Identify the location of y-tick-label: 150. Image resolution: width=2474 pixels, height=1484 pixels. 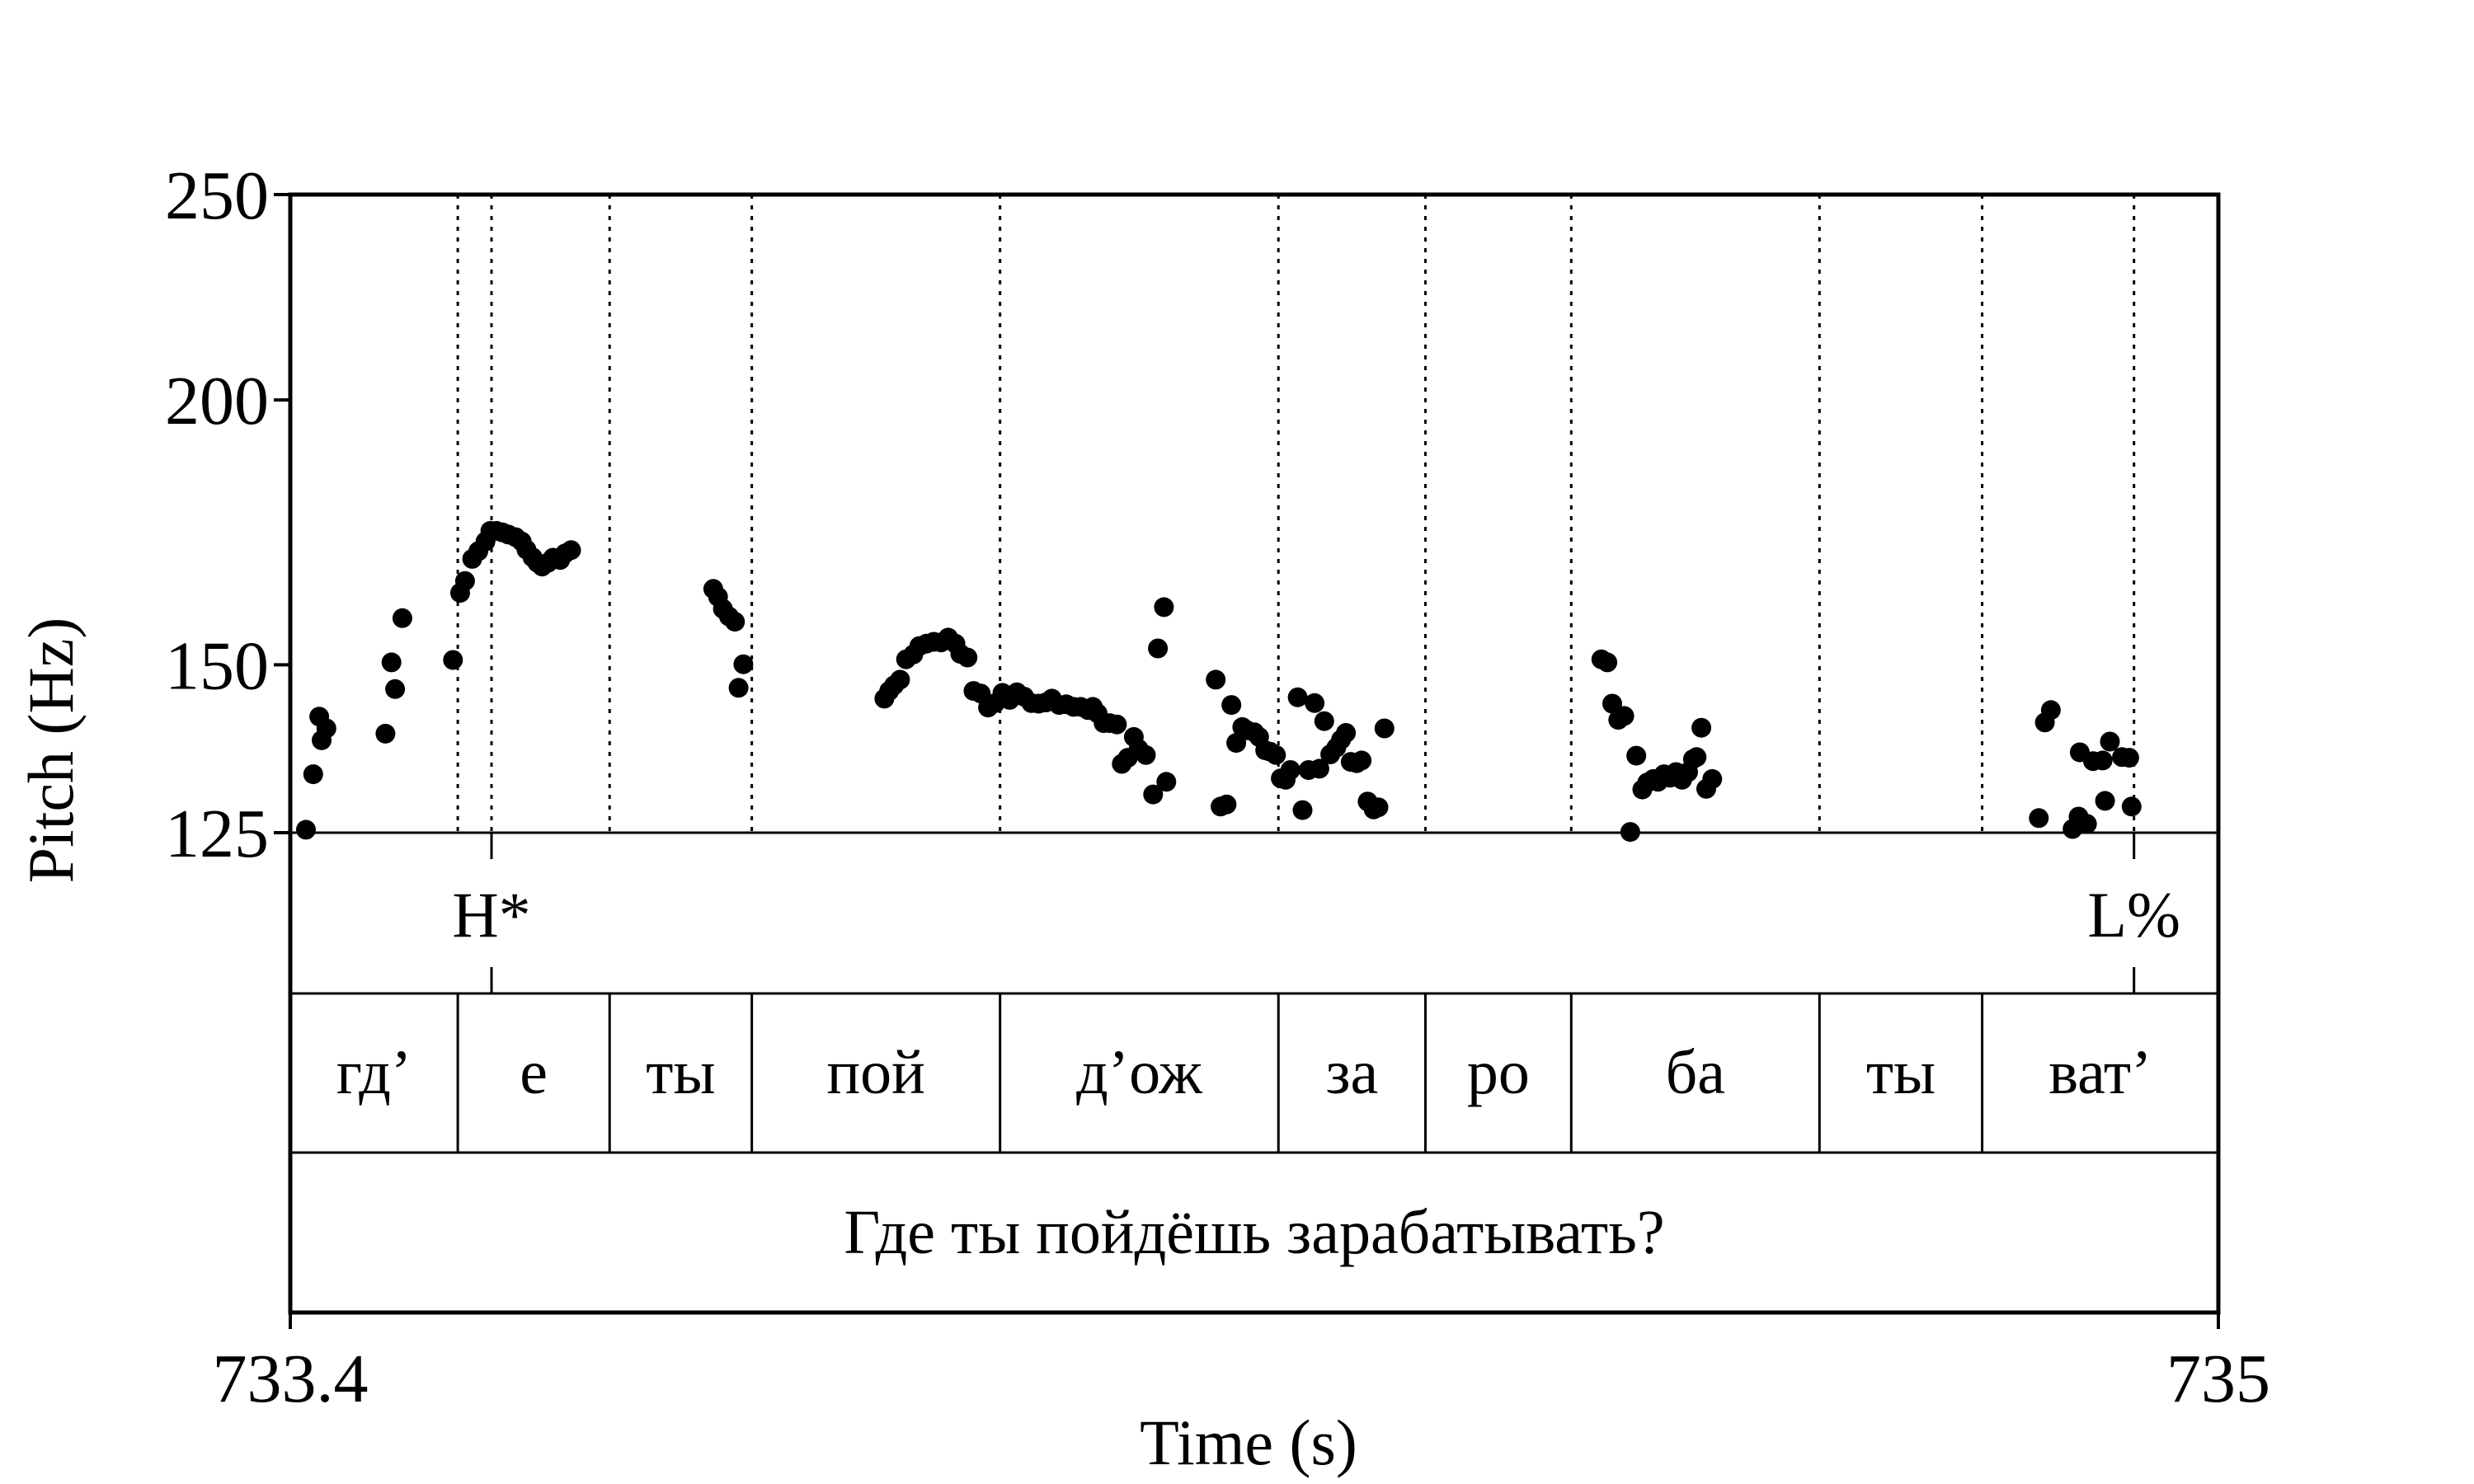
(217, 665).